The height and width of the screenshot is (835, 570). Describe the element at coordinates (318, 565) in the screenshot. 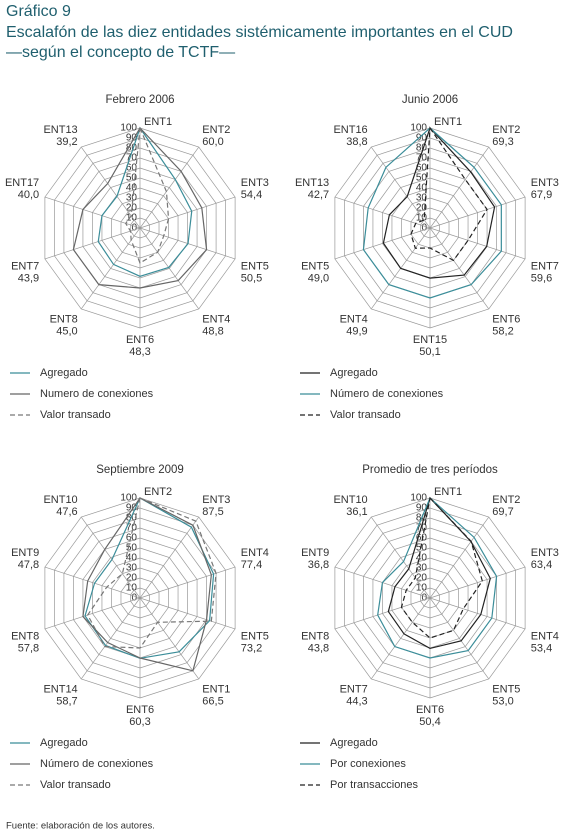

I see `value-label: 36,8` at that location.